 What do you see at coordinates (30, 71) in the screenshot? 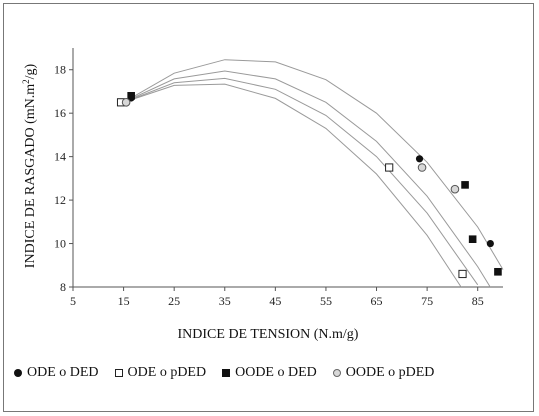
I see `y-axis-title-end: /g)` at bounding box center [30, 71].